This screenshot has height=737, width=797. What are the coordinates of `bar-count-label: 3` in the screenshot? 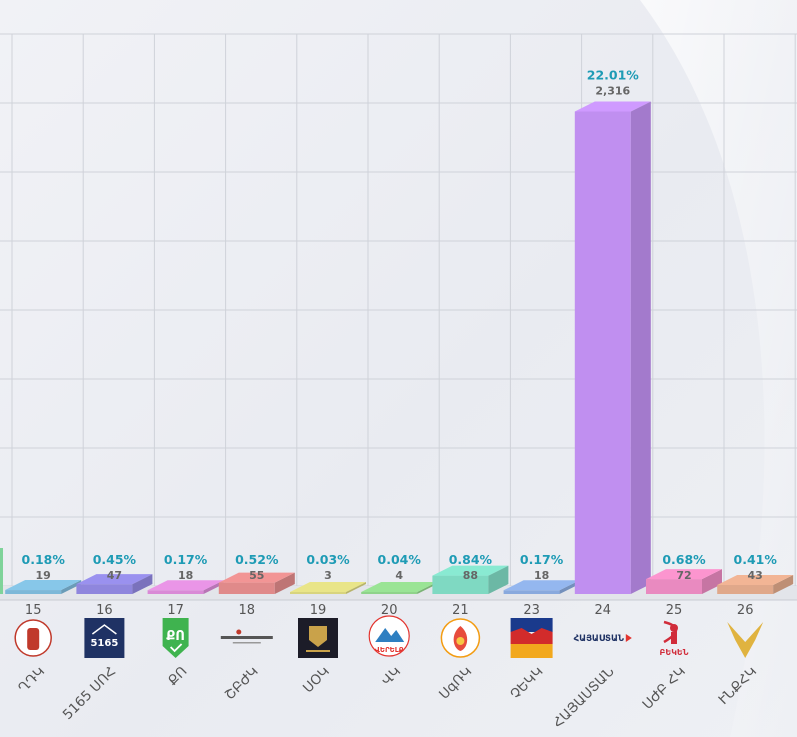 It's located at (328, 575).